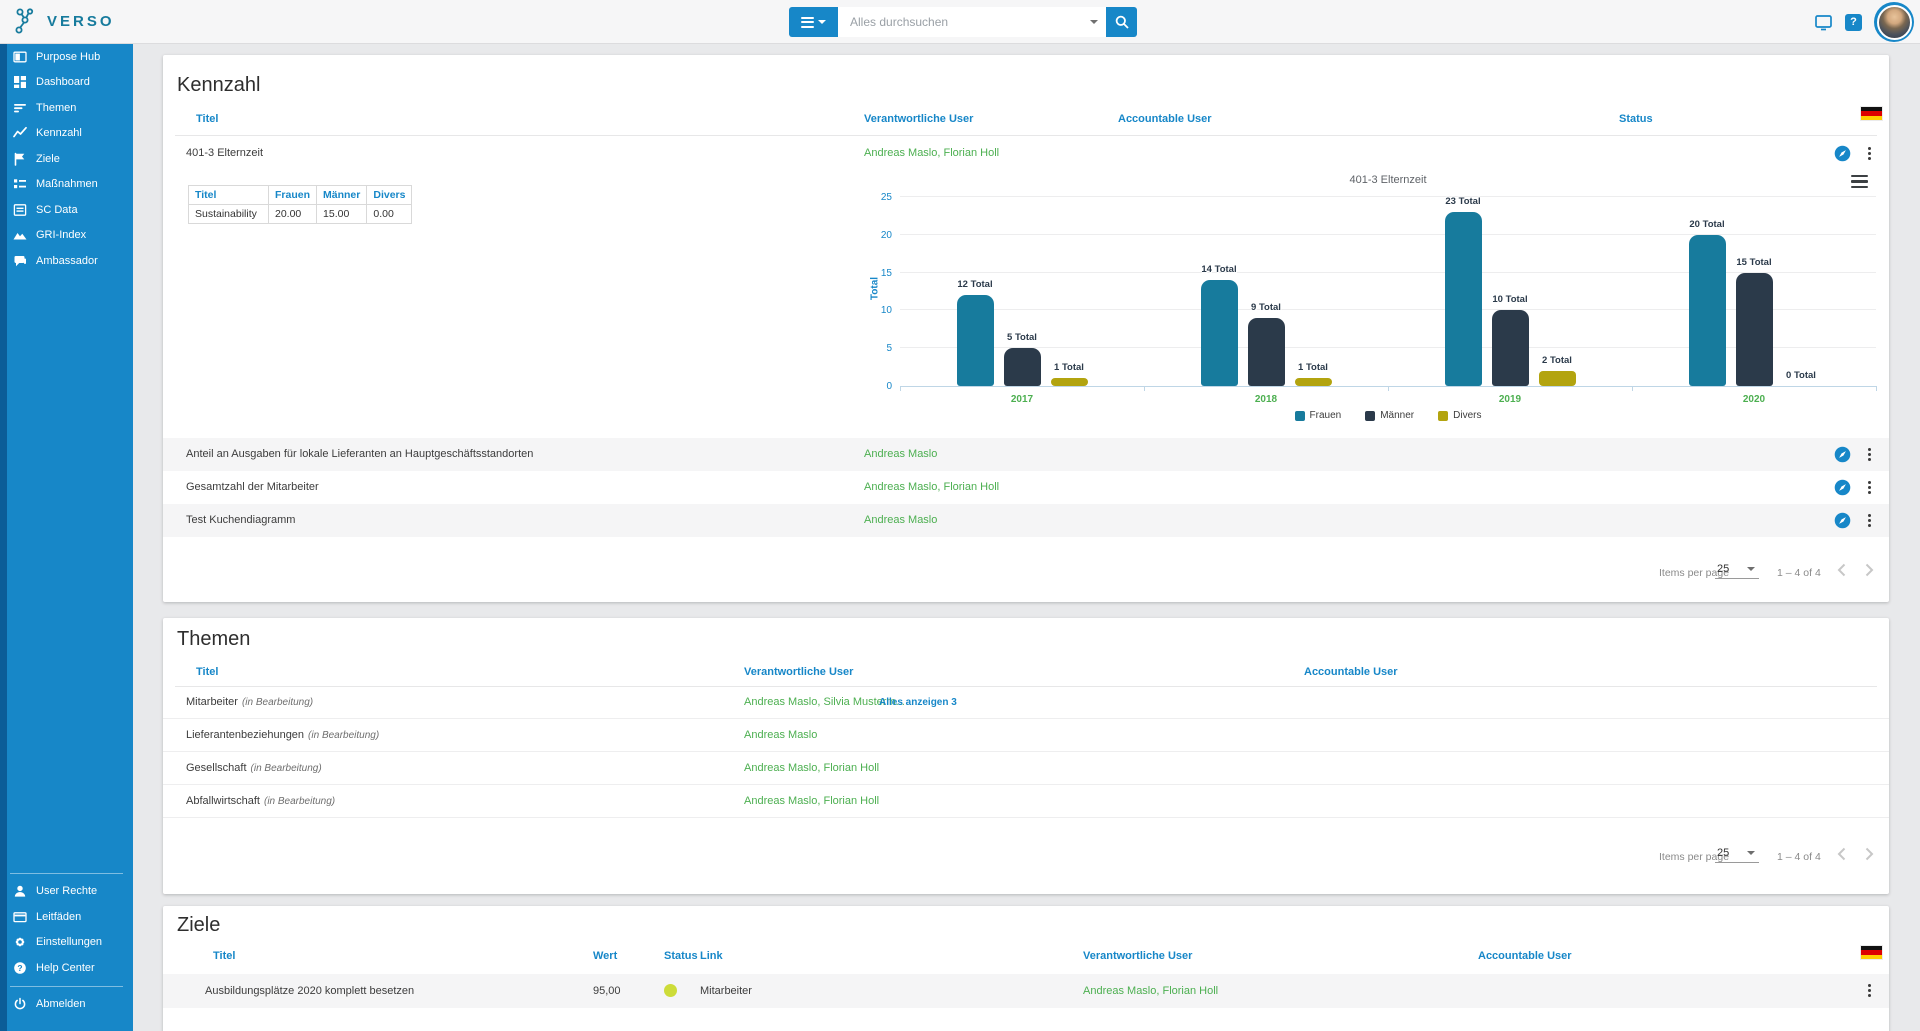 This screenshot has height=1031, width=1920. Describe the element at coordinates (918, 702) in the screenshot. I see `show-all-link: Alles anzeigen 3` at that location.